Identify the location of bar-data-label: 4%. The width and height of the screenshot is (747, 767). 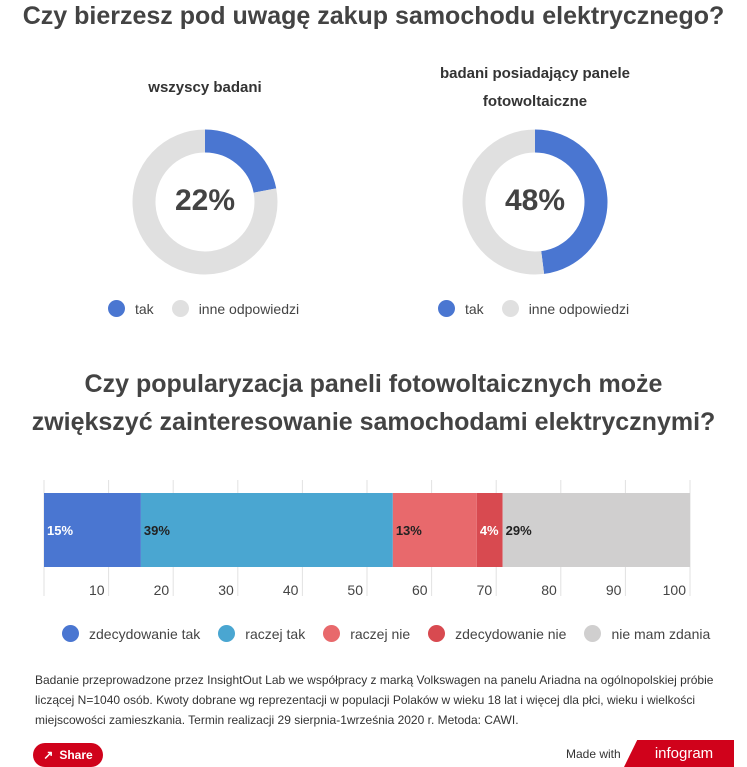
(489, 530).